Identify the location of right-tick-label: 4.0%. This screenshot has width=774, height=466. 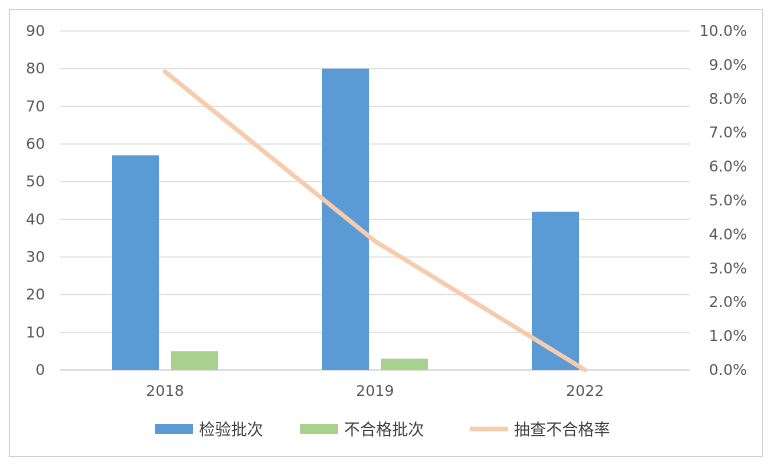
(728, 234).